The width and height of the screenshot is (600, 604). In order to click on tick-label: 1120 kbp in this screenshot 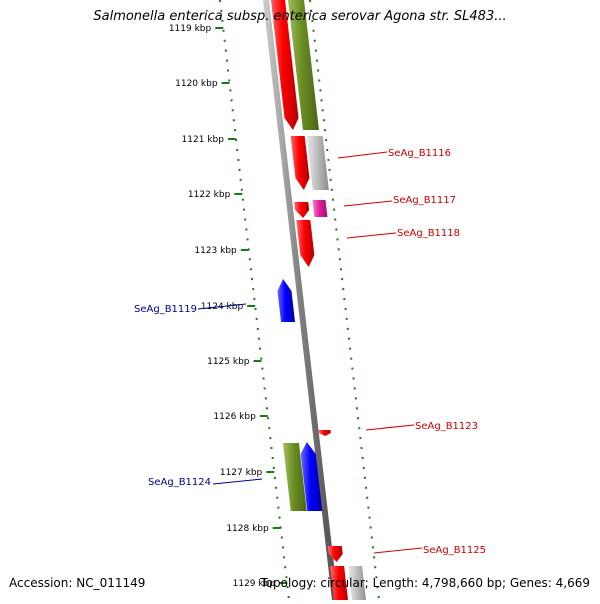, I will do `click(196, 84)`.